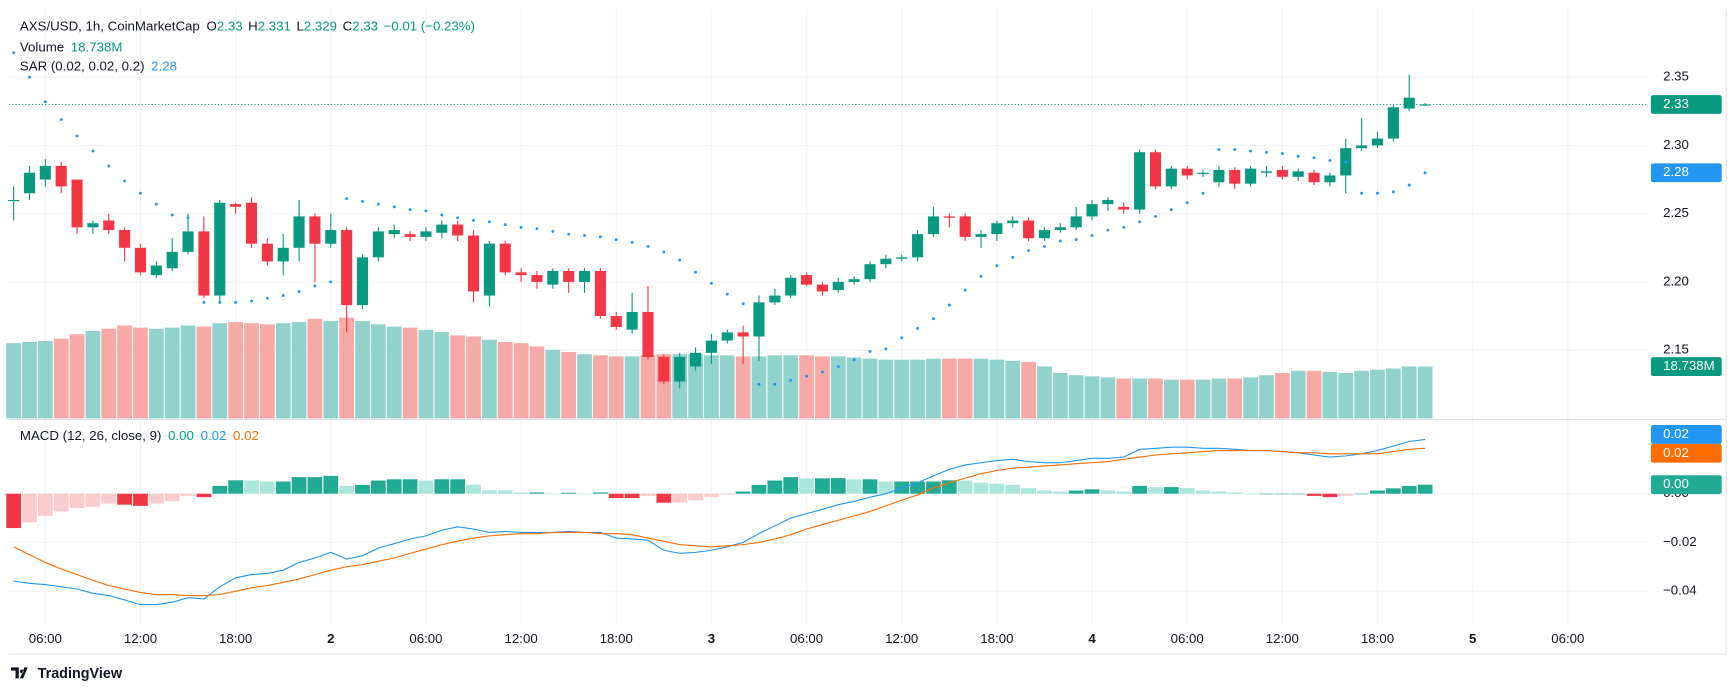  I want to click on ohlc-label: L, so click(299, 25).